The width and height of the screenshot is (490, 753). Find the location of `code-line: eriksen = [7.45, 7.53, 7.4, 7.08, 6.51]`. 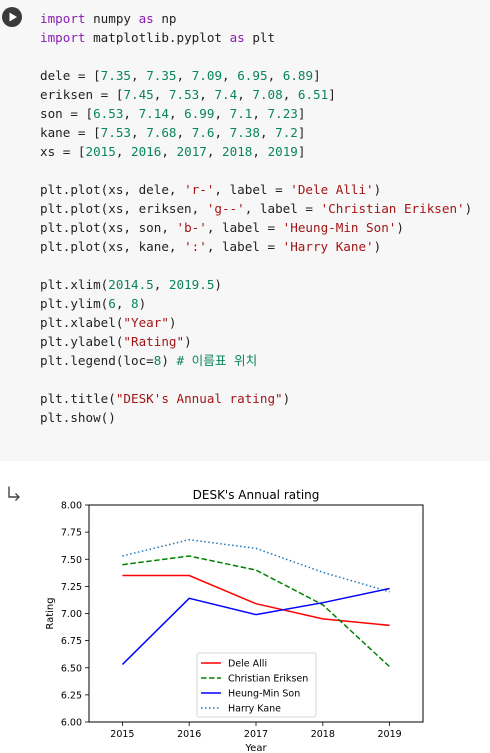

code-line: eriksen = [7.45, 7.53, 7.4, 7.08, 6.51] is located at coordinates (256, 94).